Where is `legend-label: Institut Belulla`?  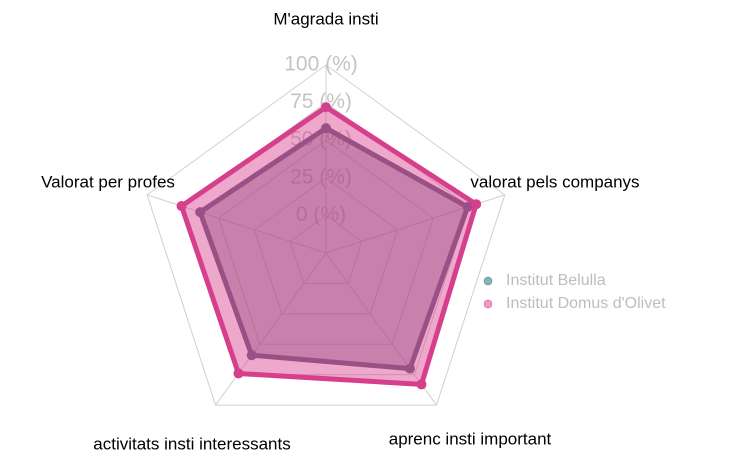
legend-label: Institut Belulla is located at coordinates (556, 280).